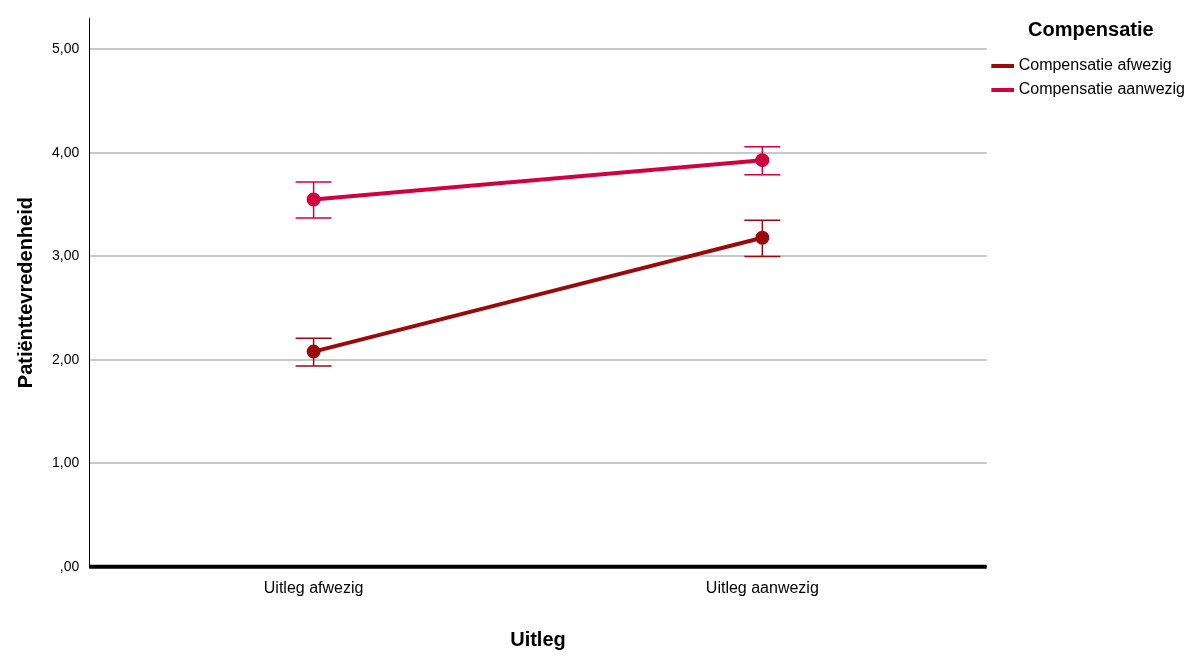 This screenshot has height=661, width=1200. I want to click on x-axis-title: Uitleg, so click(538, 638).